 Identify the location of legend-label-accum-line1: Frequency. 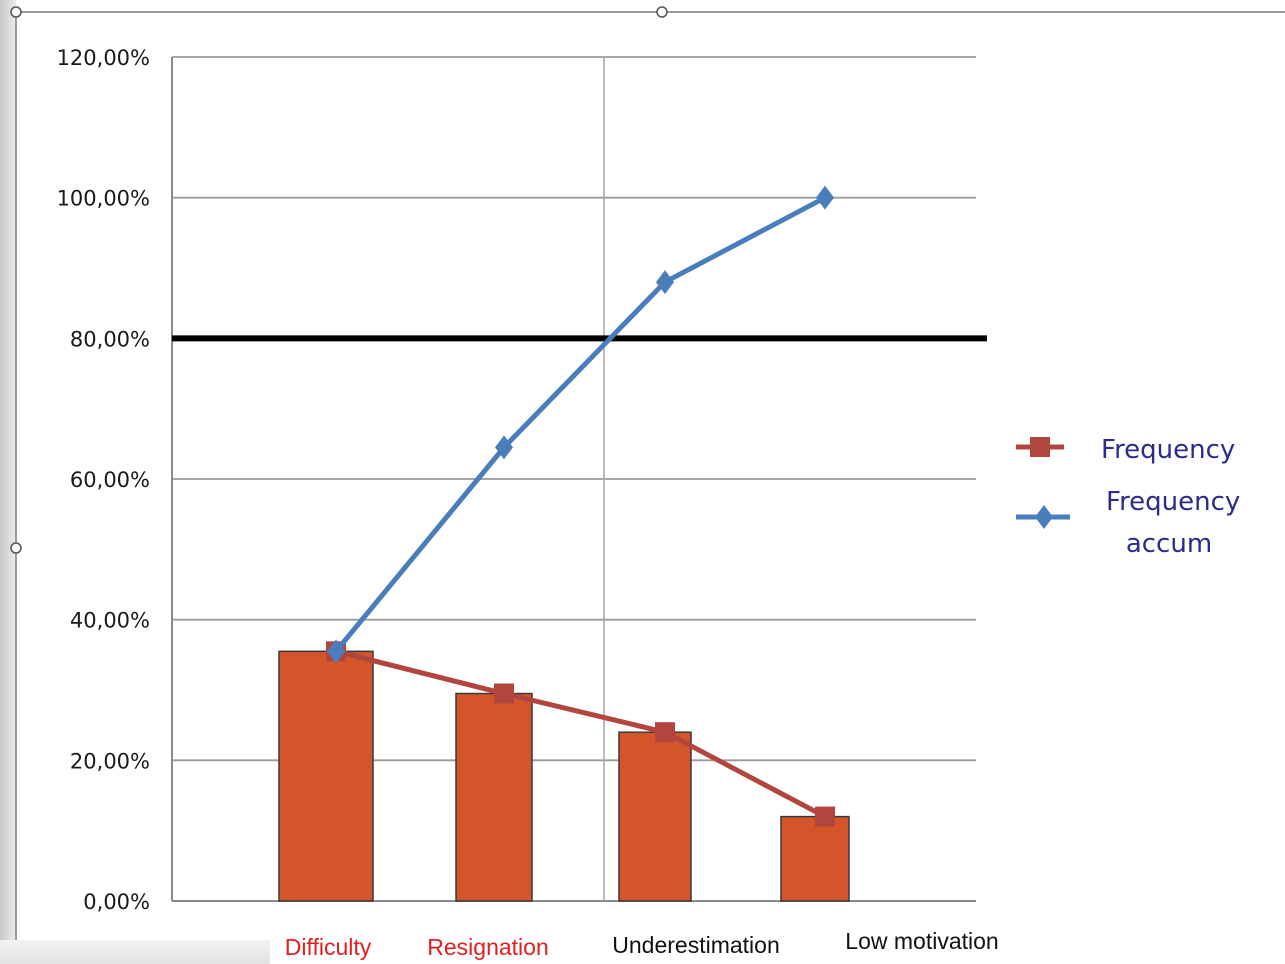
(1173, 502).